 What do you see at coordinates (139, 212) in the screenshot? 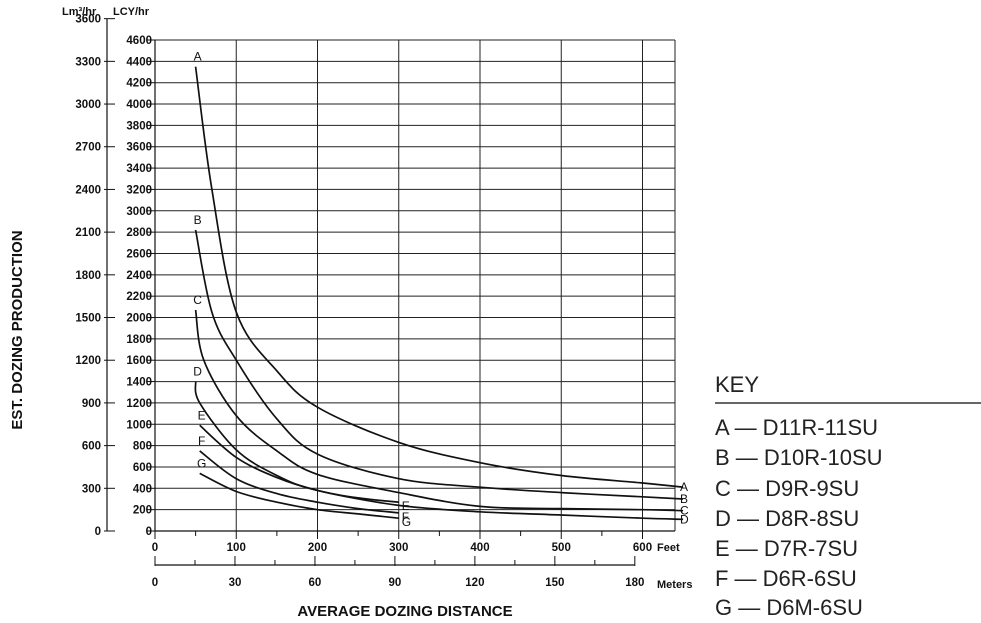
I see `y-tick-label-lcy: 3000` at bounding box center [139, 212].